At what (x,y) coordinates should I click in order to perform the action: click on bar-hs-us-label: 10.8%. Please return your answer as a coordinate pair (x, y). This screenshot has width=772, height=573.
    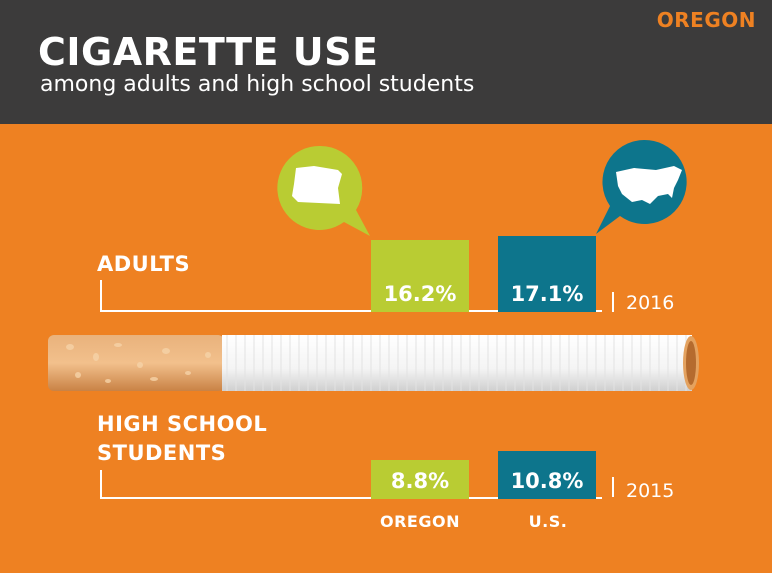
    Looking at the image, I should click on (547, 481).